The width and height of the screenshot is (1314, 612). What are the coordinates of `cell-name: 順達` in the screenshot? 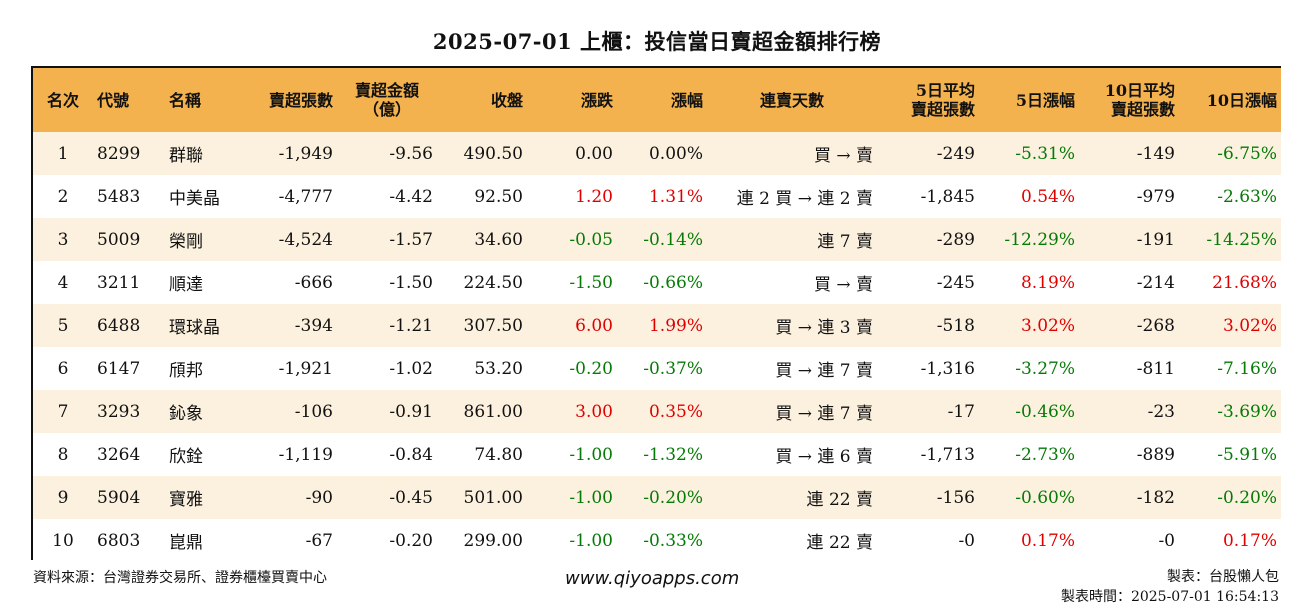 It's located at (186, 285).